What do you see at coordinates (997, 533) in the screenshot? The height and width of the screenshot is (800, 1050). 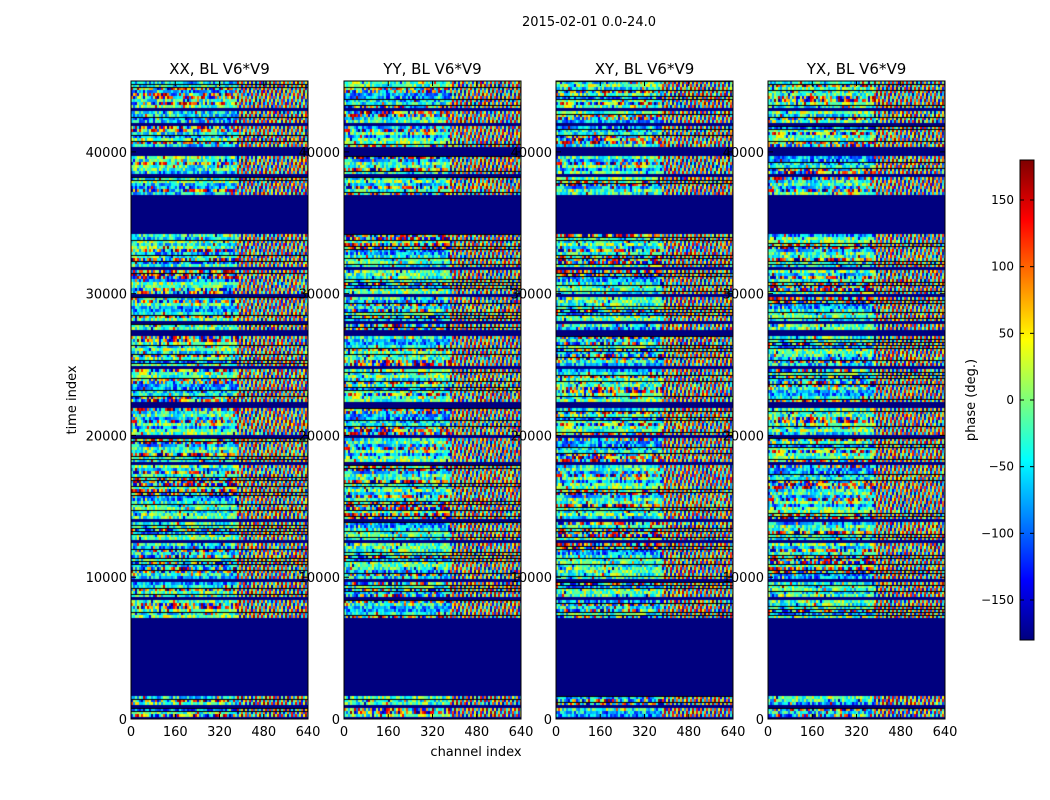 I see `colorbar-tick-label: −100` at bounding box center [997, 533].